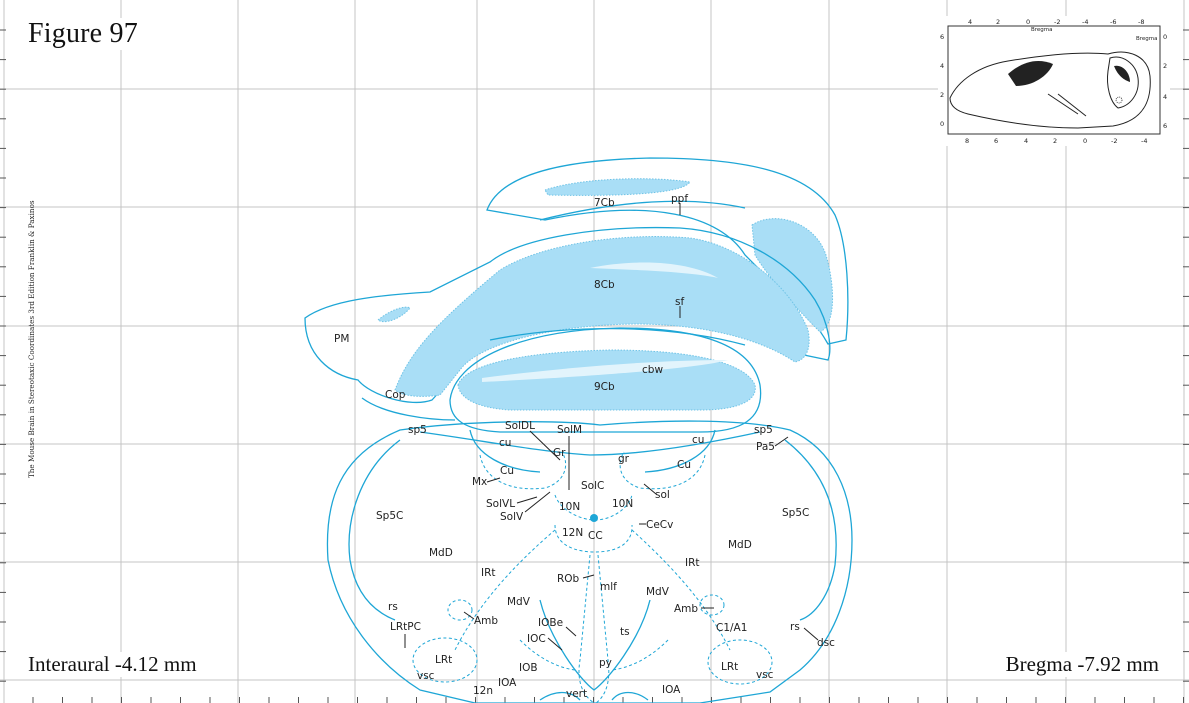  I want to click on inset-top-tick: -8, so click(1141, 22).